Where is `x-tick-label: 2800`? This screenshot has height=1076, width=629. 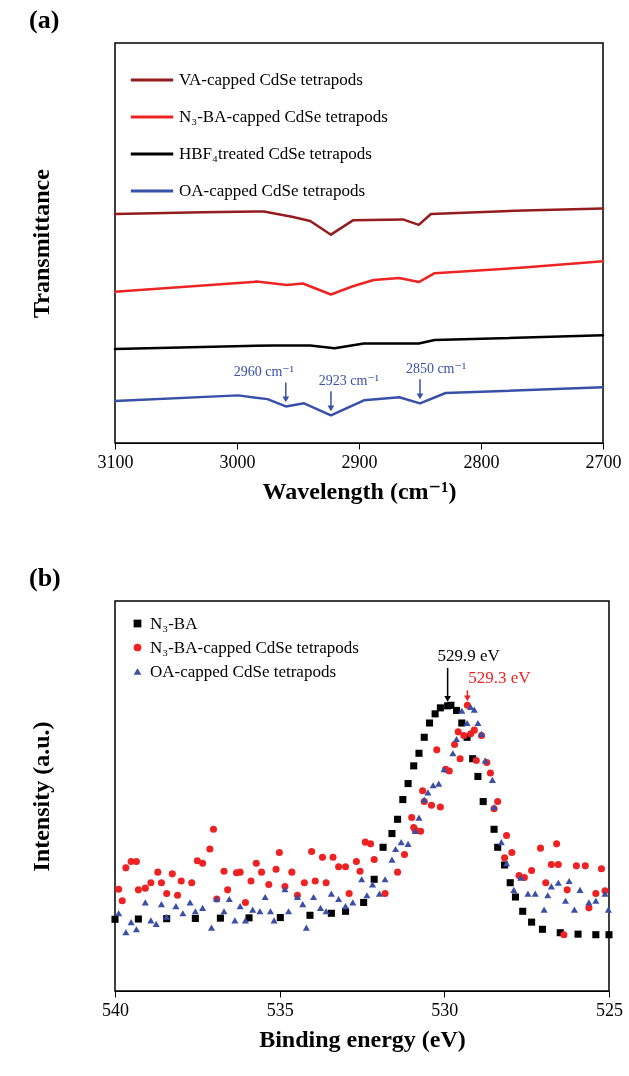
x-tick-label: 2800 is located at coordinates (481, 461).